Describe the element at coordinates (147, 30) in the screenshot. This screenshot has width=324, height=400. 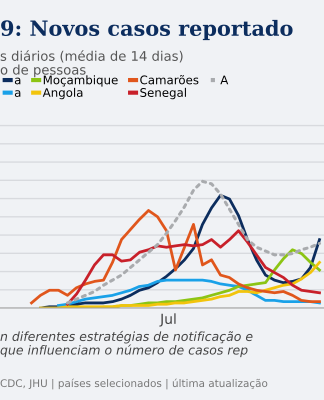
I see `chart-title: 9: Novos casos reportado` at that location.